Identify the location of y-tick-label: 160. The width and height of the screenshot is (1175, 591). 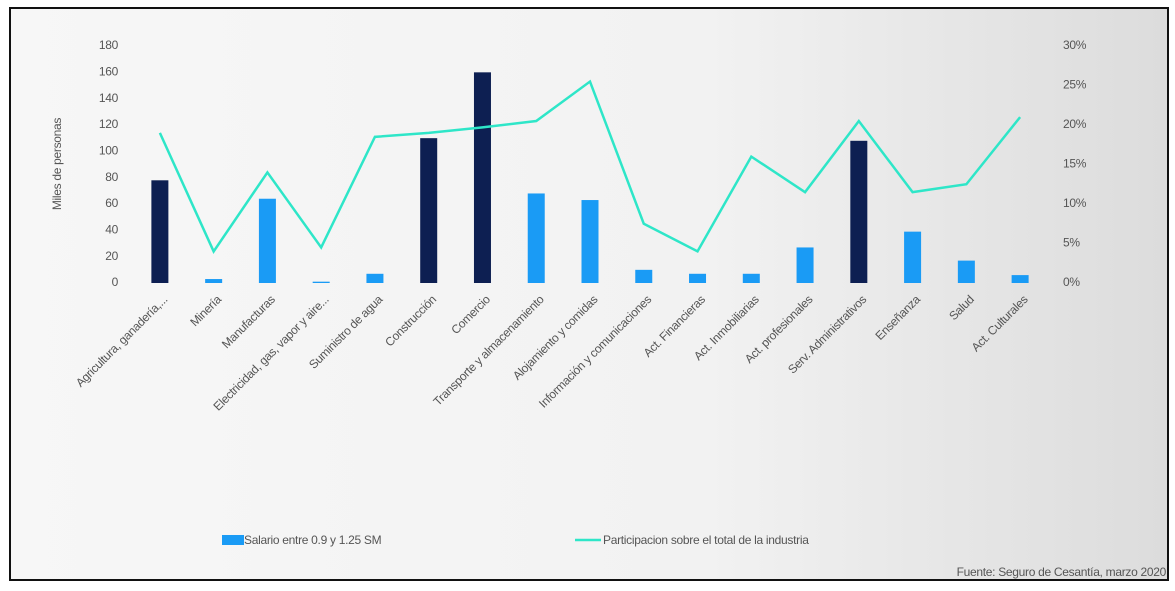
(109, 72).